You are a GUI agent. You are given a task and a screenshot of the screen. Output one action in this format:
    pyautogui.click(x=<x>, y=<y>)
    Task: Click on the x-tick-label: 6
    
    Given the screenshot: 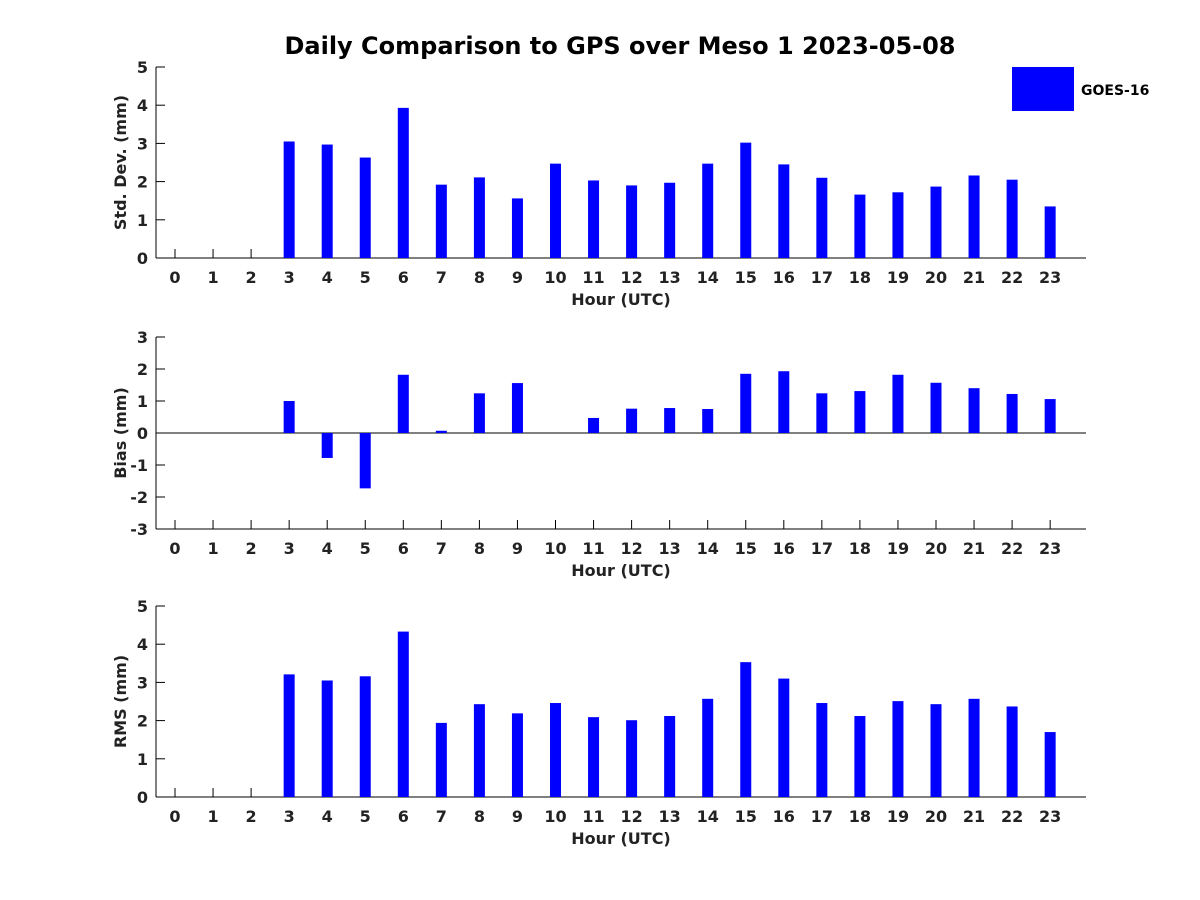 What is the action you would take?
    pyautogui.click(x=403, y=548)
    